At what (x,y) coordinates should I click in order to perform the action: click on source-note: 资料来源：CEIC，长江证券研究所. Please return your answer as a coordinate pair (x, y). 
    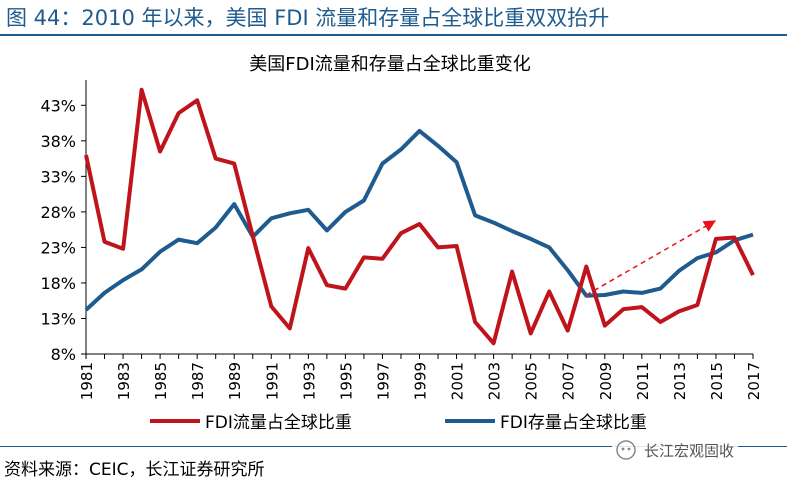
    Looking at the image, I should click on (134, 470).